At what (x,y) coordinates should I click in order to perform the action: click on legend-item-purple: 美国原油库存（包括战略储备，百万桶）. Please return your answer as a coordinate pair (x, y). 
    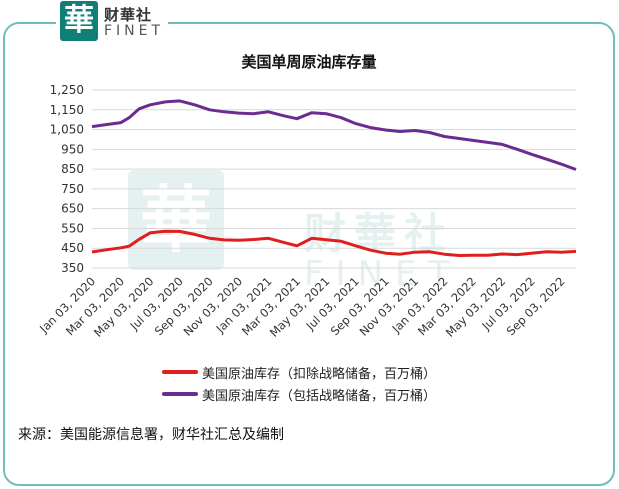
    Looking at the image, I should click on (299, 394).